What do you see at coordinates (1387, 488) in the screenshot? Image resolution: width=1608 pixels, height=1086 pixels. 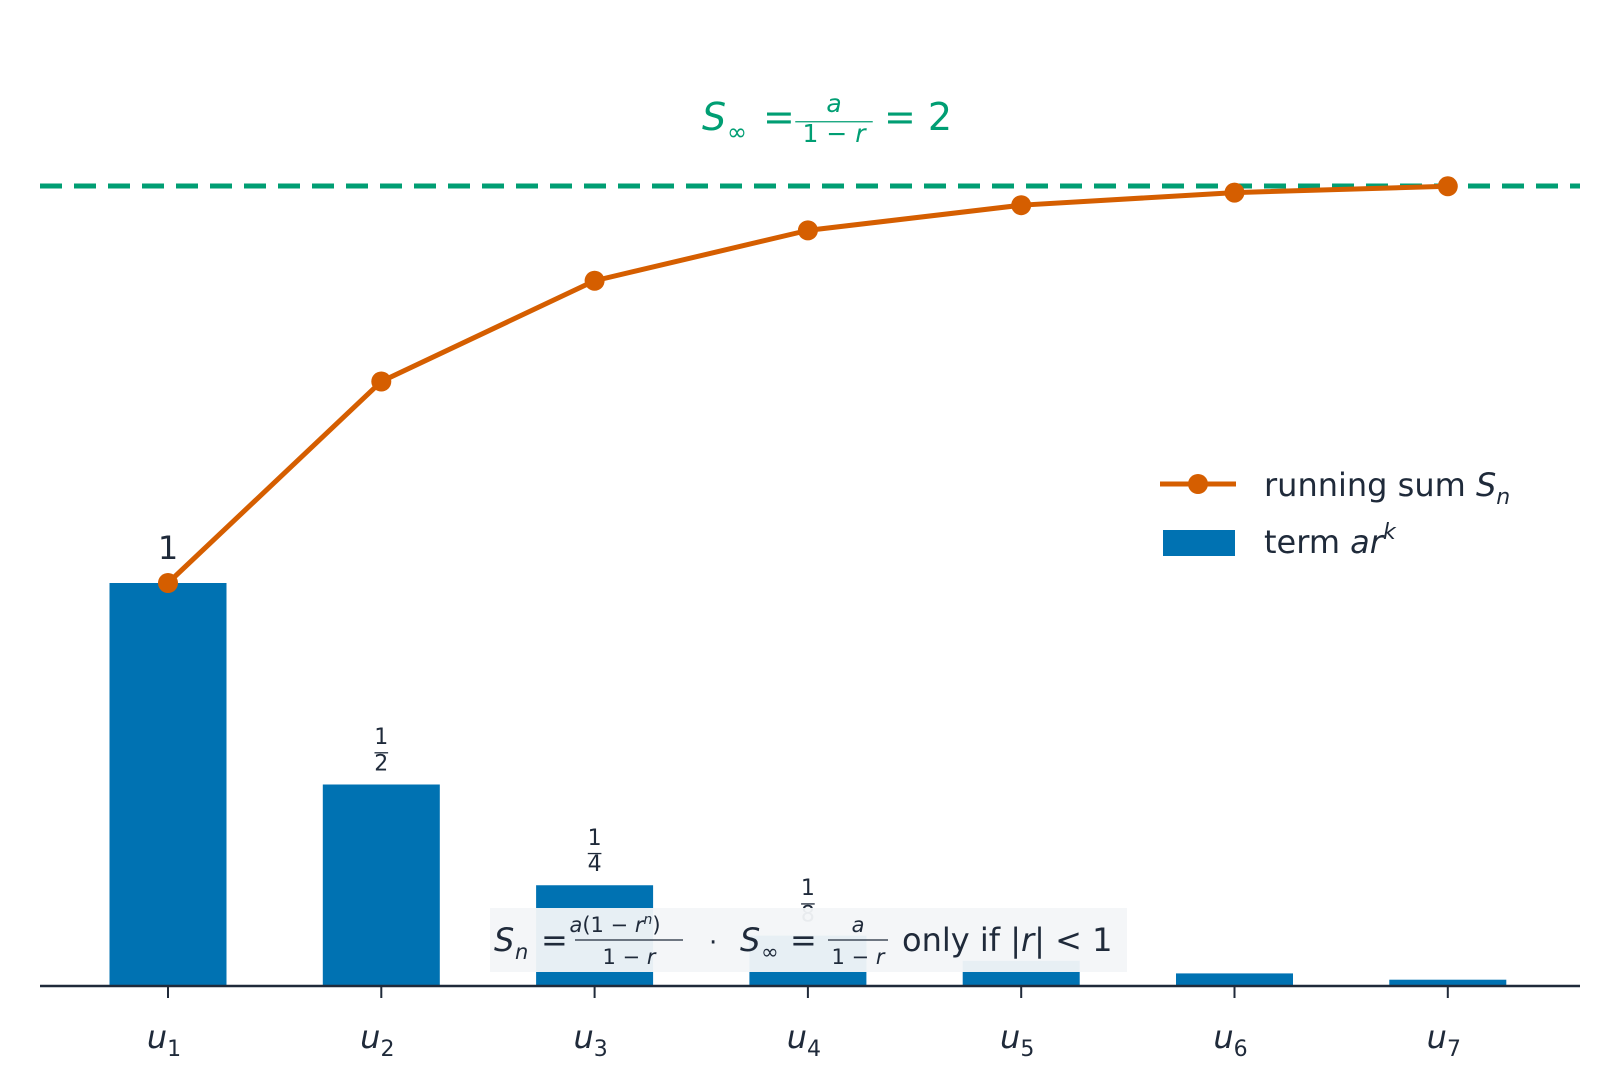 I see `legend-label-running-sum: running sum Sn` at bounding box center [1387, 488].